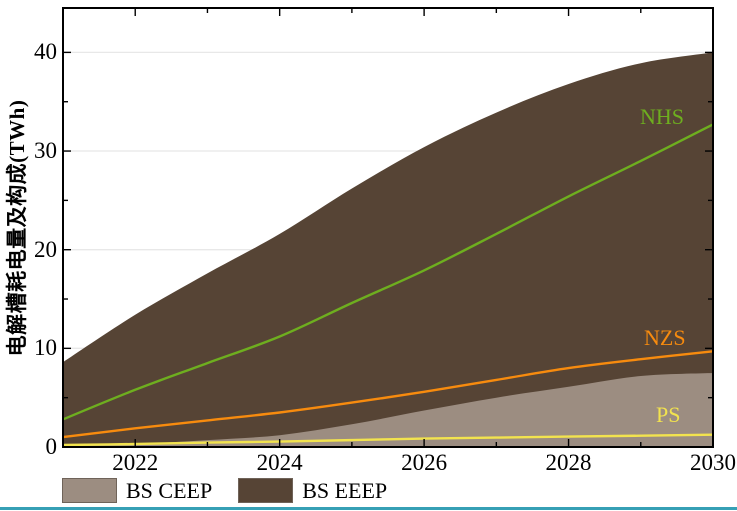 This screenshot has height=511, width=737. Describe the element at coordinates (89, 490) in the screenshot. I see `legend-swatch-bs-ceep` at that location.